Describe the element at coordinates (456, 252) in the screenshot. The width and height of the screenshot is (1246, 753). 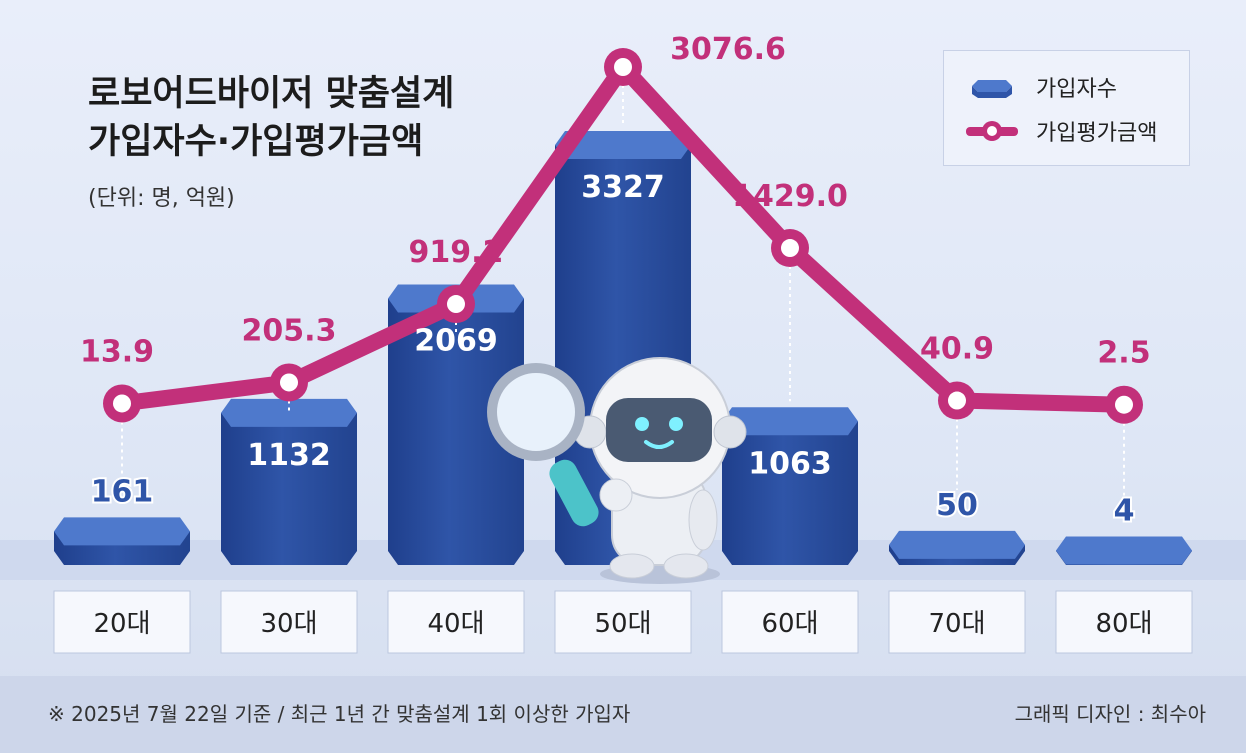
I see `line-value-label: 919.2` at that location.